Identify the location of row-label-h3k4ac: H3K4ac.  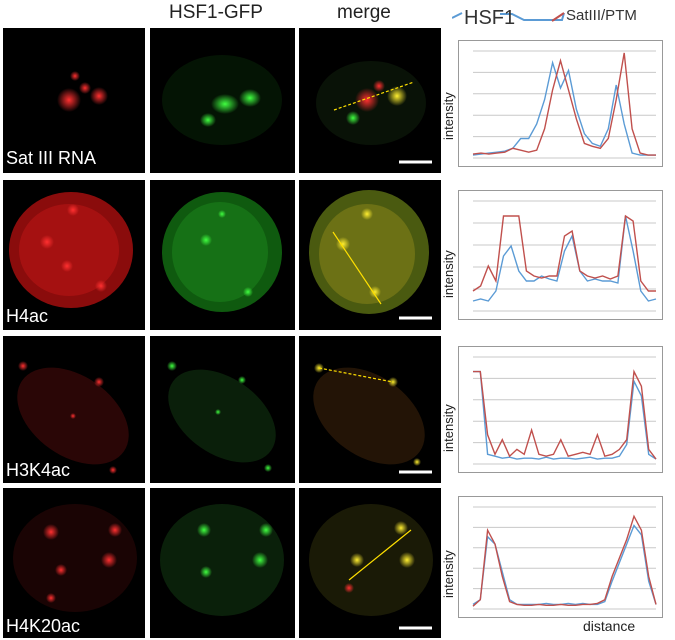
(38, 470).